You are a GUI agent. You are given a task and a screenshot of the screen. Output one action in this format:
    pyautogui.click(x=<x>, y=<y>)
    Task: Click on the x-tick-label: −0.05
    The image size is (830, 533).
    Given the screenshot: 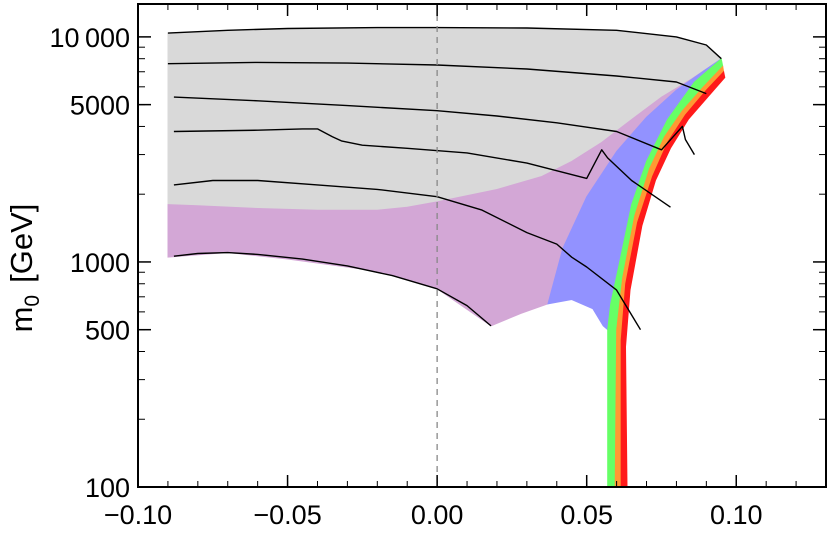 What is the action you would take?
    pyautogui.click(x=287, y=515)
    